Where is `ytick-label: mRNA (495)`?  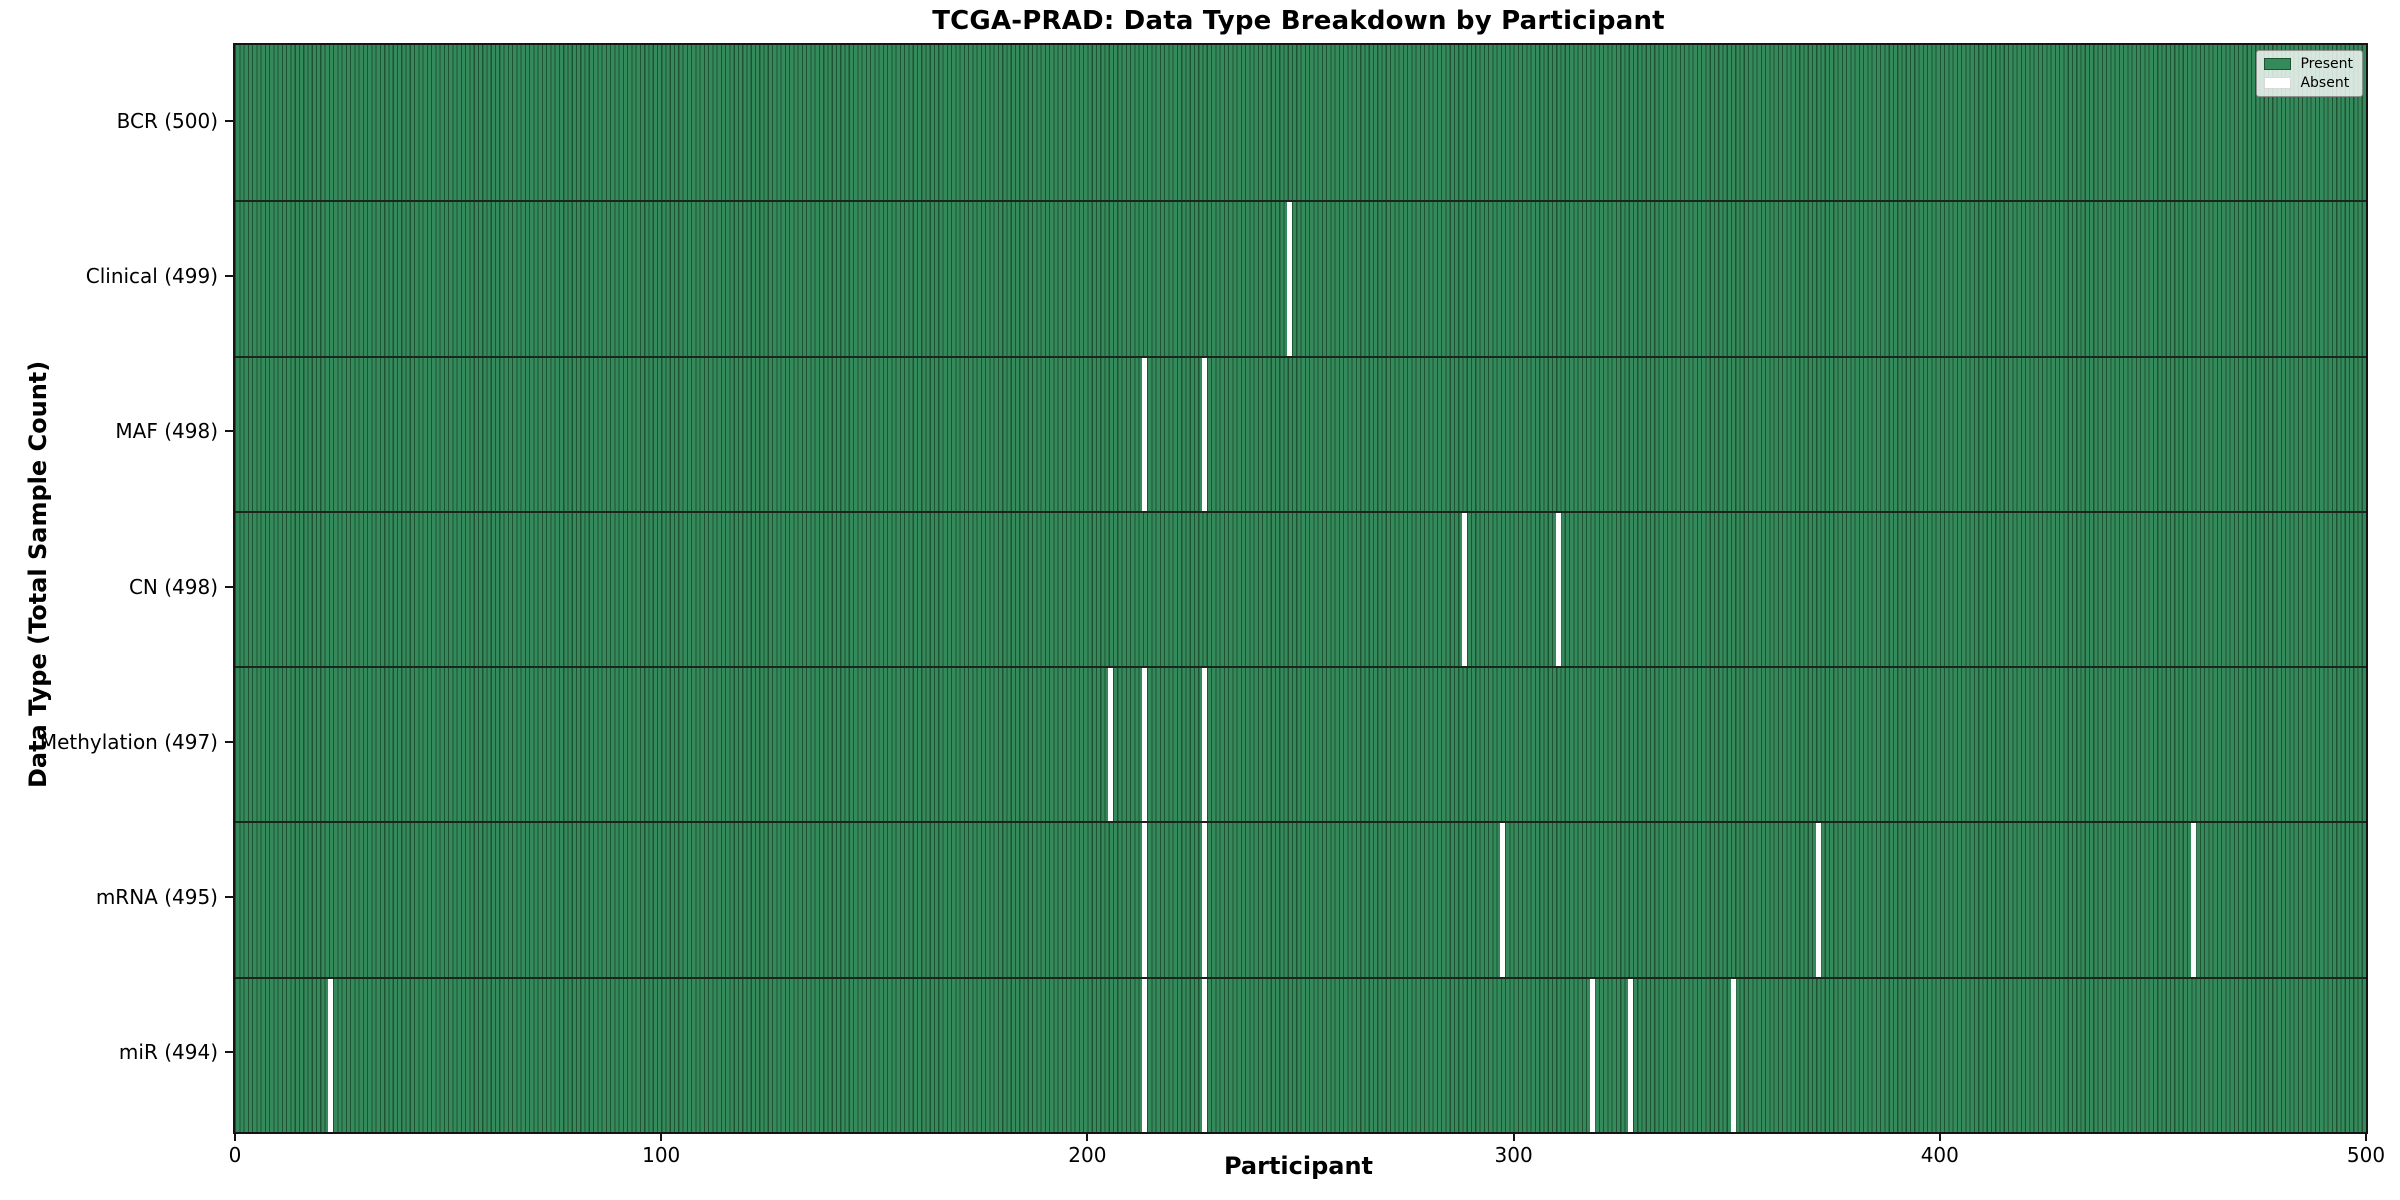
ytick-label: mRNA (495) is located at coordinates (156, 897).